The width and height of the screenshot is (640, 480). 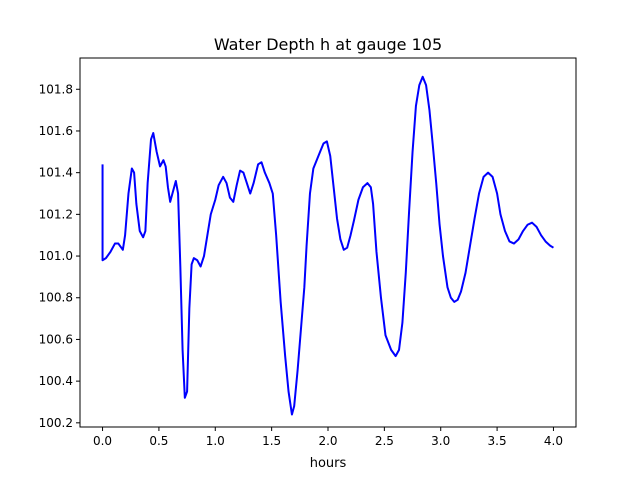 I want to click on y-tick-label: 101.8, so click(x=56, y=89).